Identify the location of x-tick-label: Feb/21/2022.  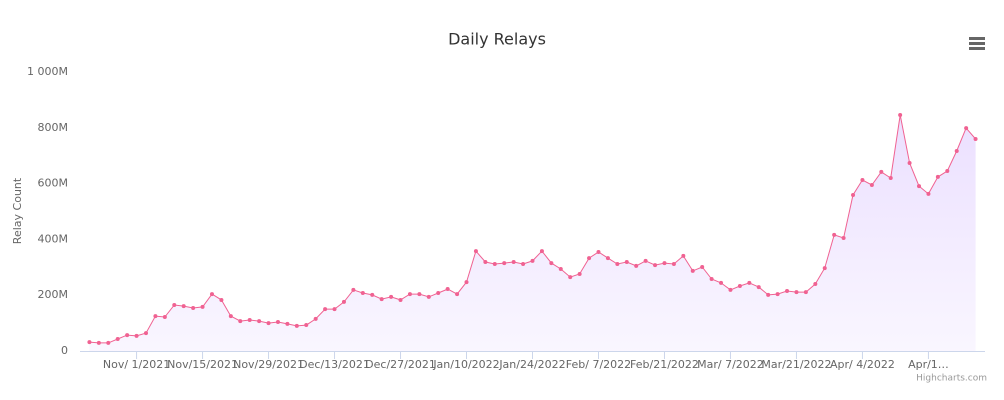
(664, 364).